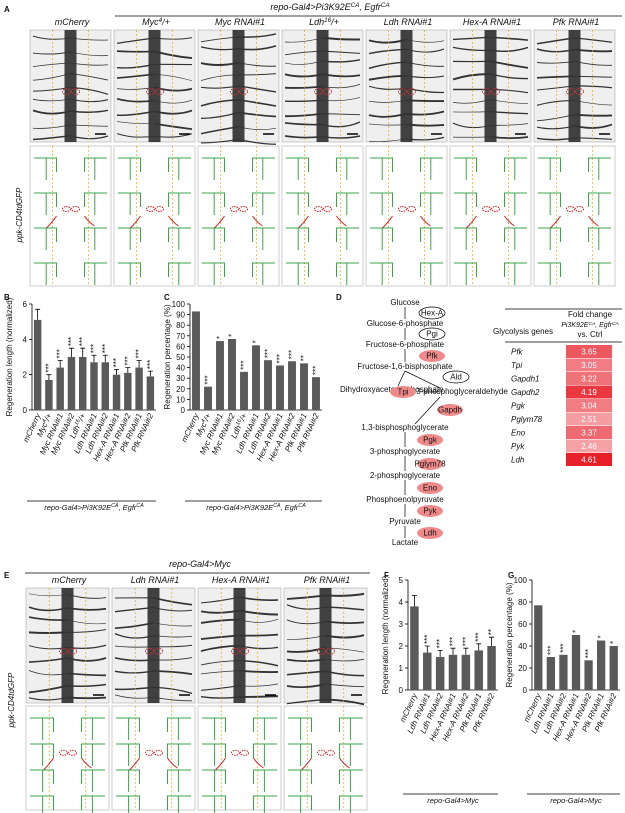 The image size is (625, 813). Describe the element at coordinates (7, 297) in the screenshot. I see `panel-label: B` at that location.